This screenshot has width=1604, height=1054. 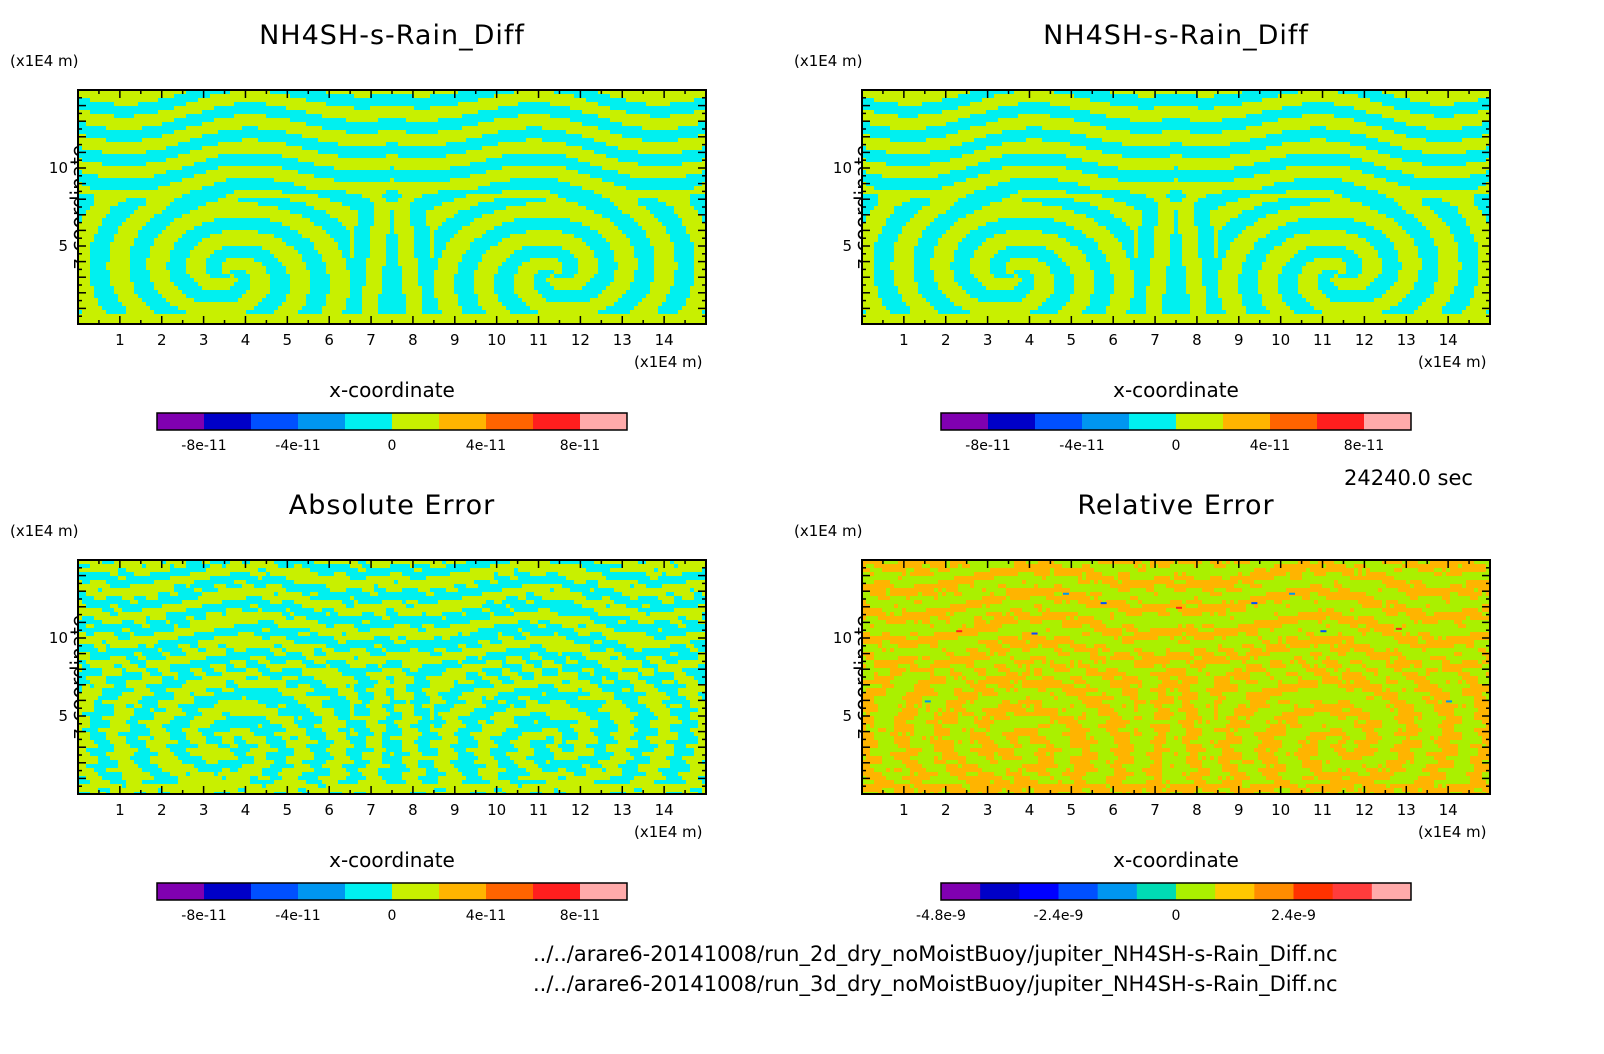 What do you see at coordinates (392, 677) in the screenshot?
I see `heatmap-field` at bounding box center [392, 677].